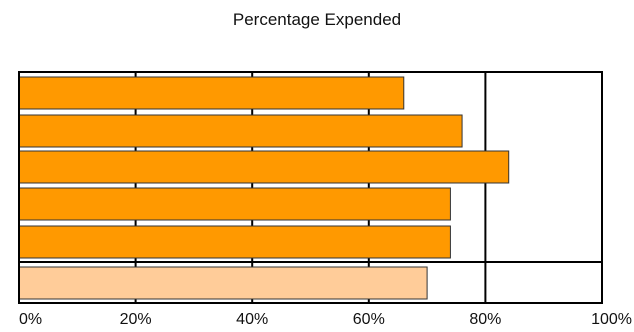 This screenshot has width=634, height=332. What do you see at coordinates (325, 319) in the screenshot?
I see `tick-labels: 0% 20% 40% 60% 80% 100%` at bounding box center [325, 319].